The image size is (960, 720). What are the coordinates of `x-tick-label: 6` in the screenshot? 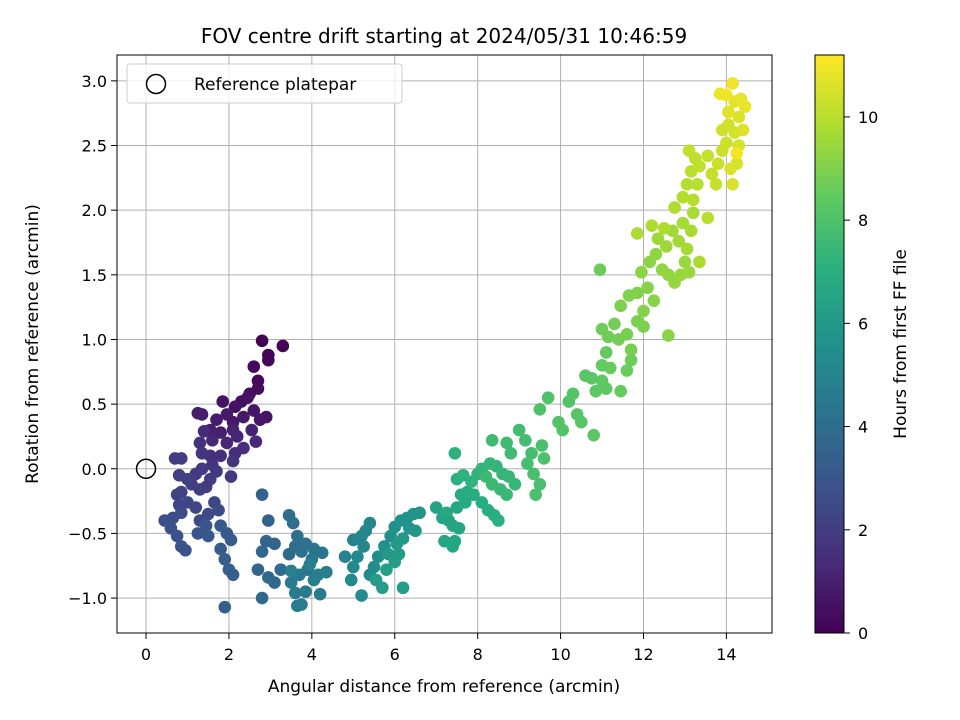 It's located at (395, 654).